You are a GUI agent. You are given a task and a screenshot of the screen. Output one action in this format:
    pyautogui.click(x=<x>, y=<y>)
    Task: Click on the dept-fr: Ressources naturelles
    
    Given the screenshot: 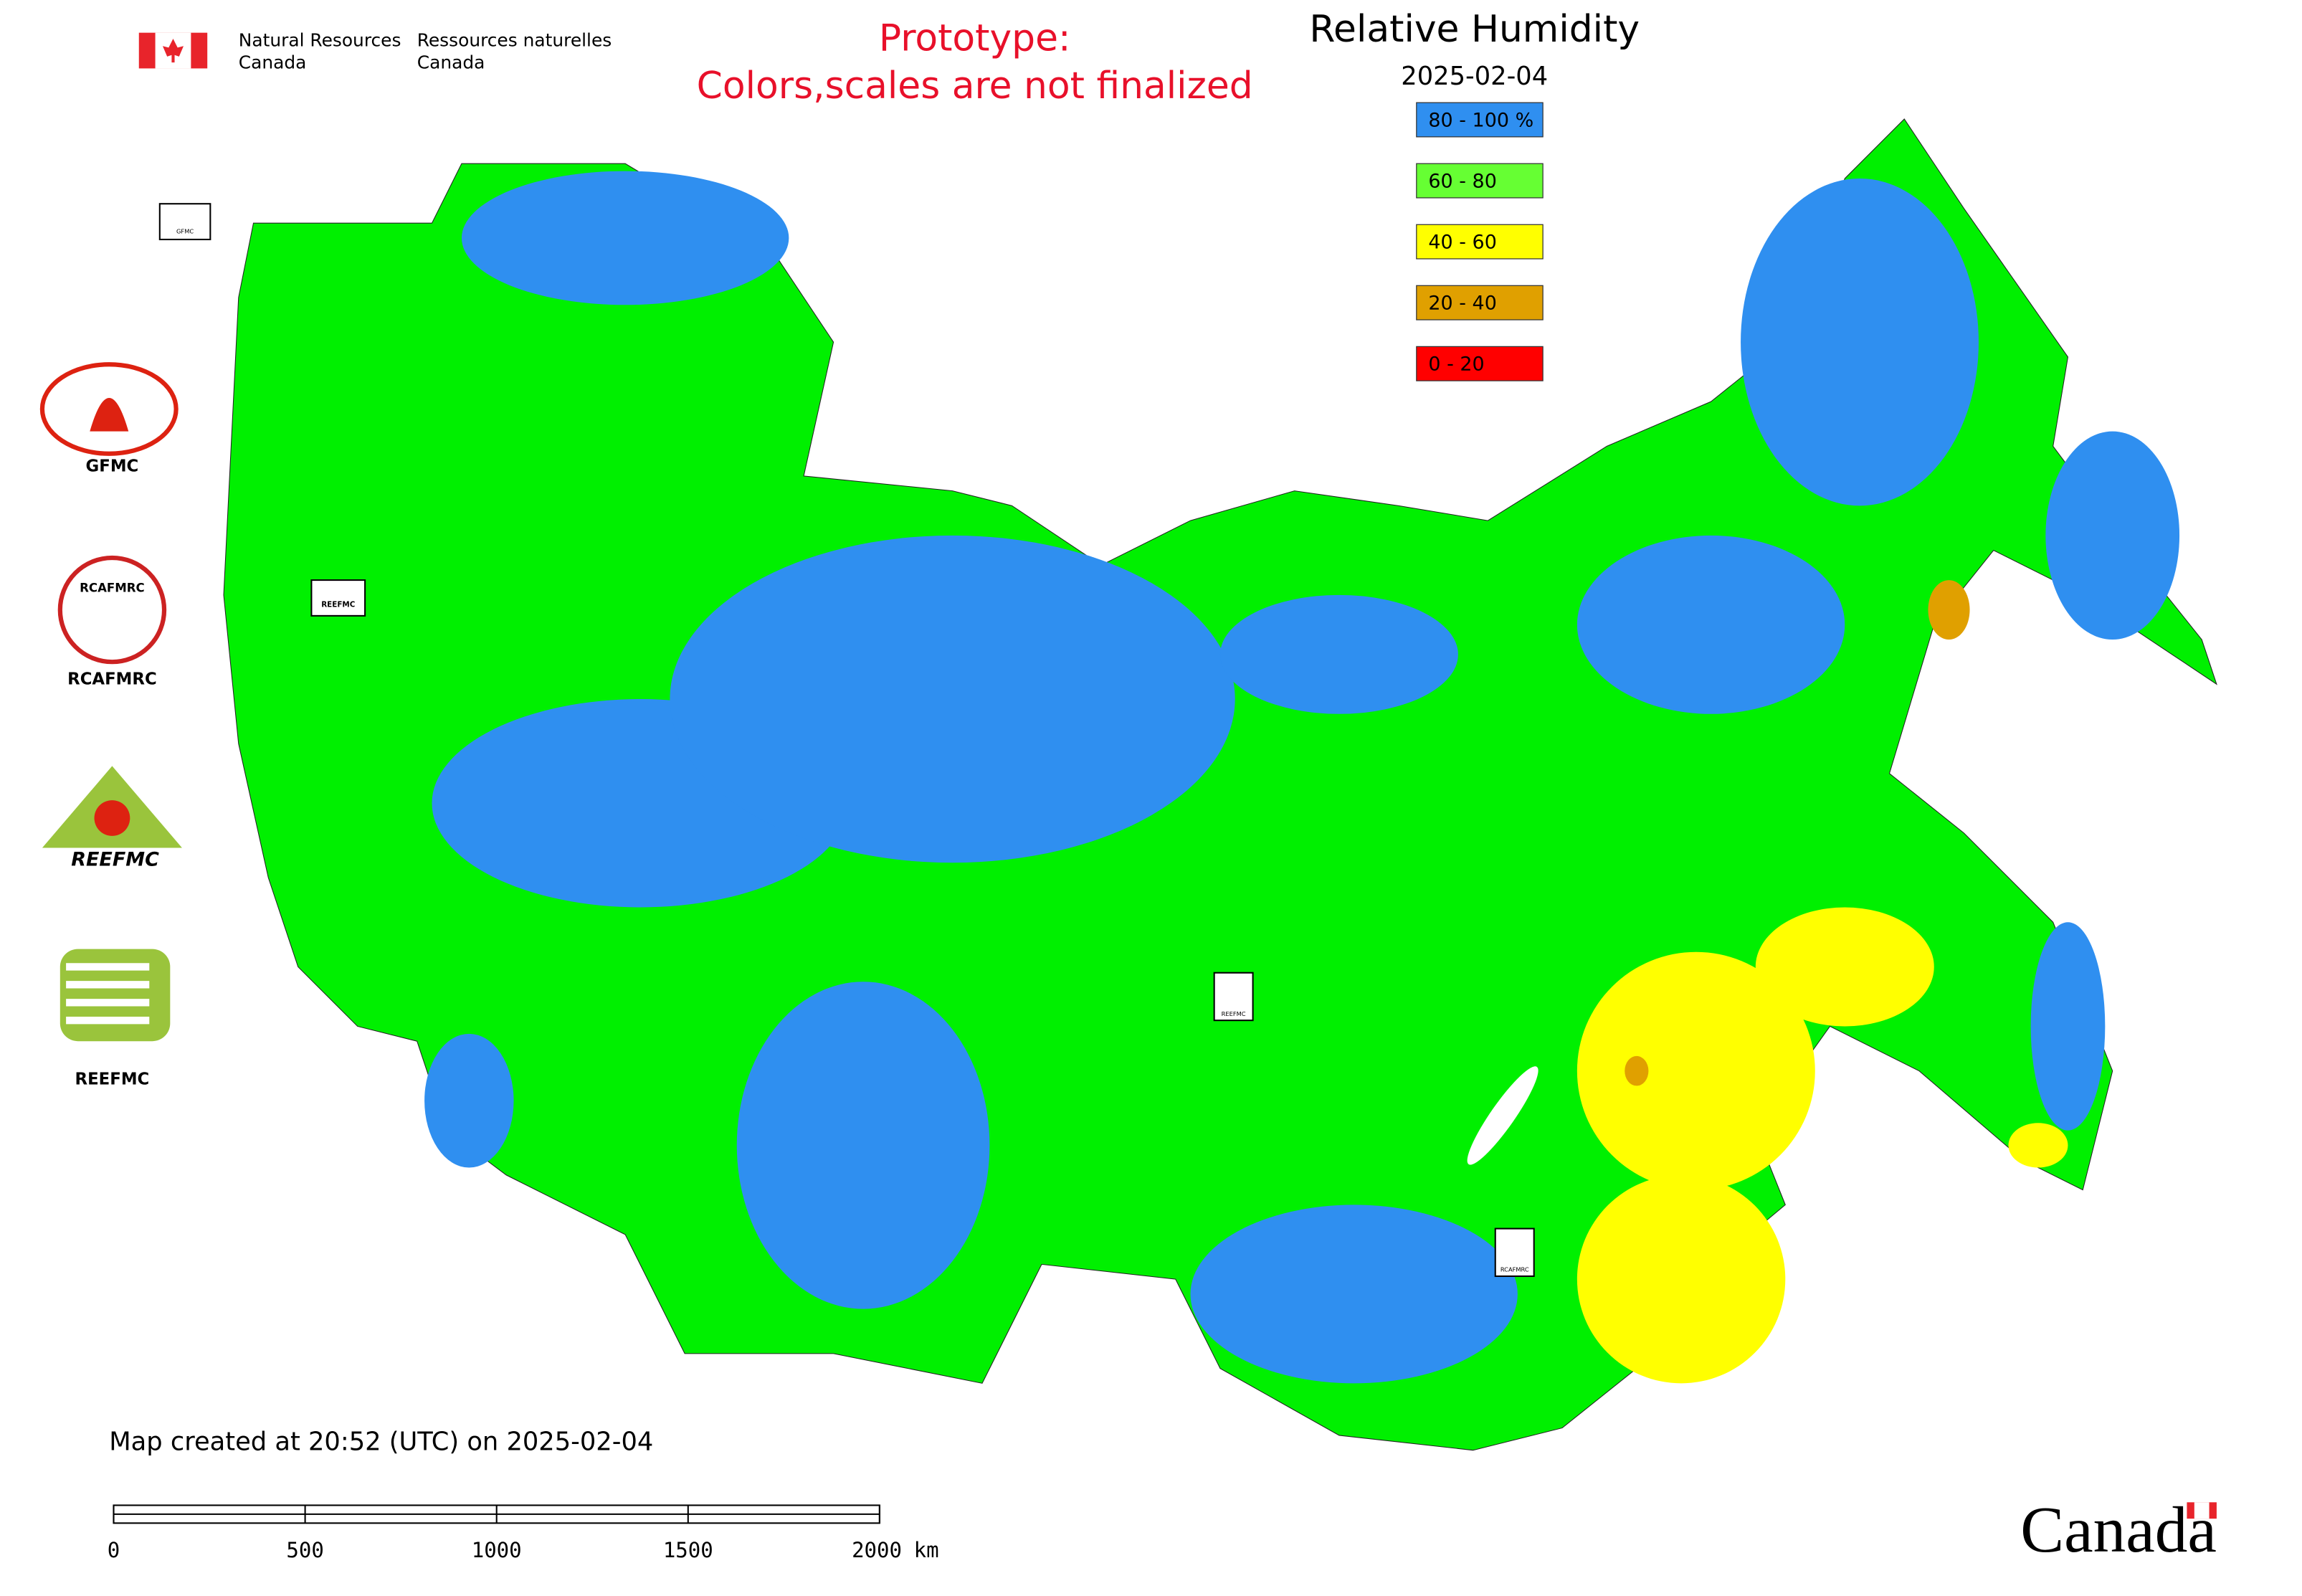 What is the action you would take?
    pyautogui.click(x=514, y=39)
    